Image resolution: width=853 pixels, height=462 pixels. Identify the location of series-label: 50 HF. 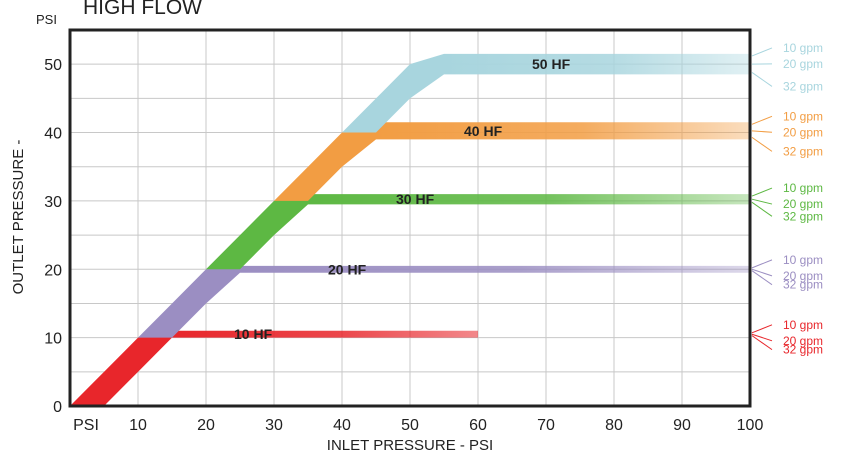
(551, 64).